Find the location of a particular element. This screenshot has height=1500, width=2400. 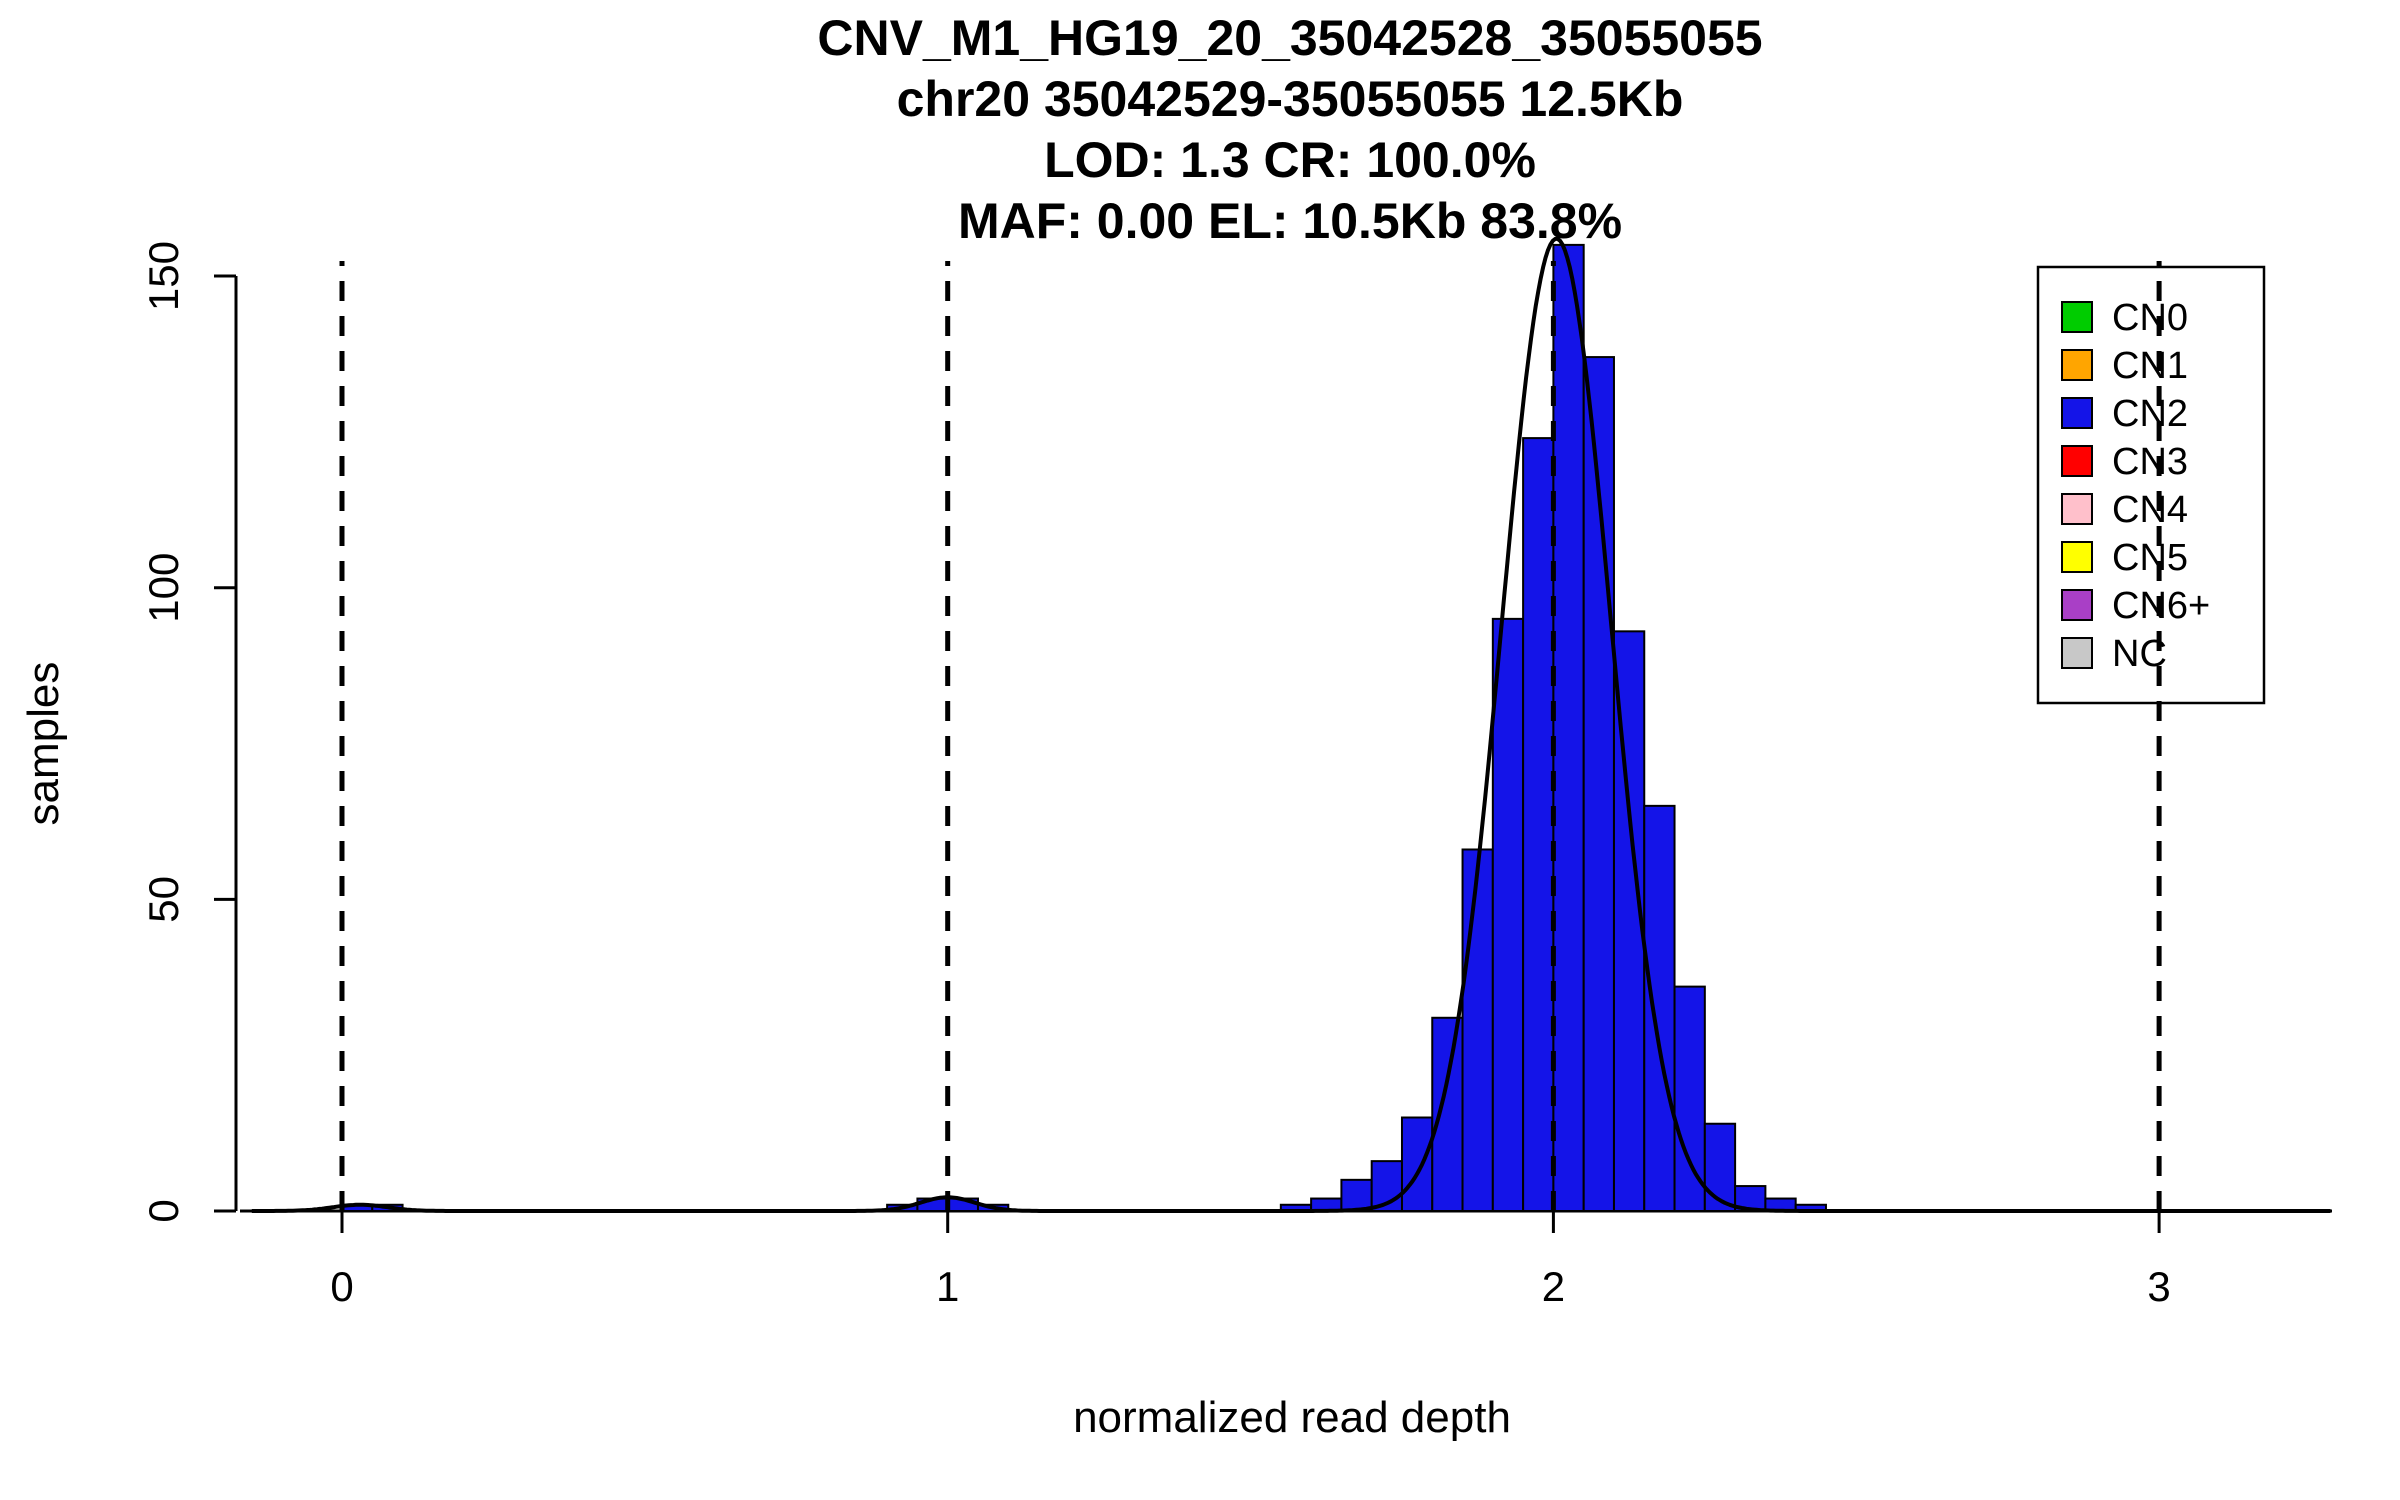

legend-label: CN4 is located at coordinates (2150, 510).